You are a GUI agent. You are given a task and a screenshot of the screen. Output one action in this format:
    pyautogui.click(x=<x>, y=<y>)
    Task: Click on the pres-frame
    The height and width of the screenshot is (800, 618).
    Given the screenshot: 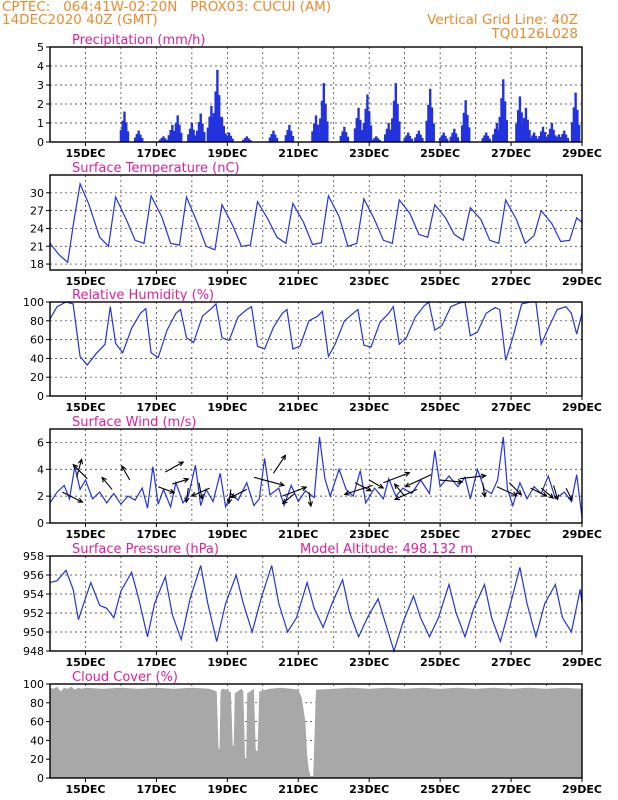 What is the action you would take?
    pyautogui.click(x=316, y=603)
    